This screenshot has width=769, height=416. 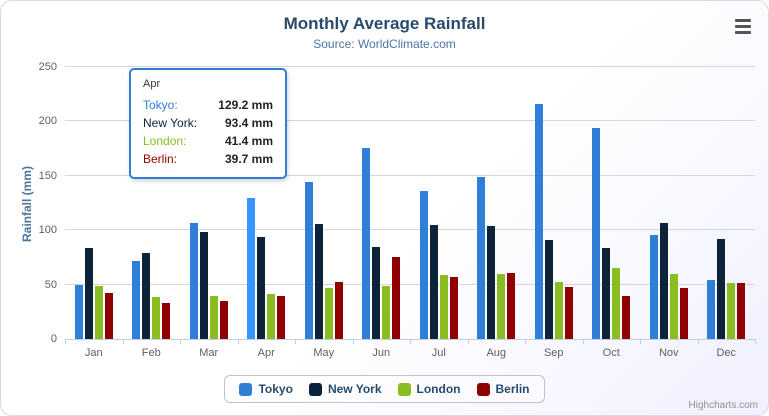 I want to click on tooltip-row: Berlin: 39.7 mm, so click(x=208, y=159).